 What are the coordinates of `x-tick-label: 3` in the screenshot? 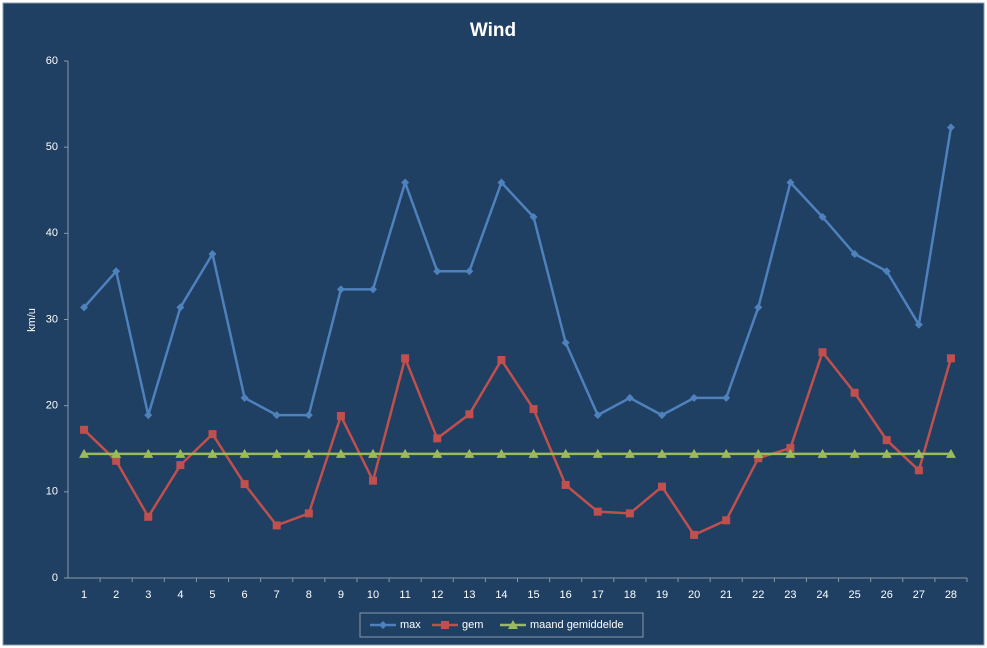 It's located at (148, 595).